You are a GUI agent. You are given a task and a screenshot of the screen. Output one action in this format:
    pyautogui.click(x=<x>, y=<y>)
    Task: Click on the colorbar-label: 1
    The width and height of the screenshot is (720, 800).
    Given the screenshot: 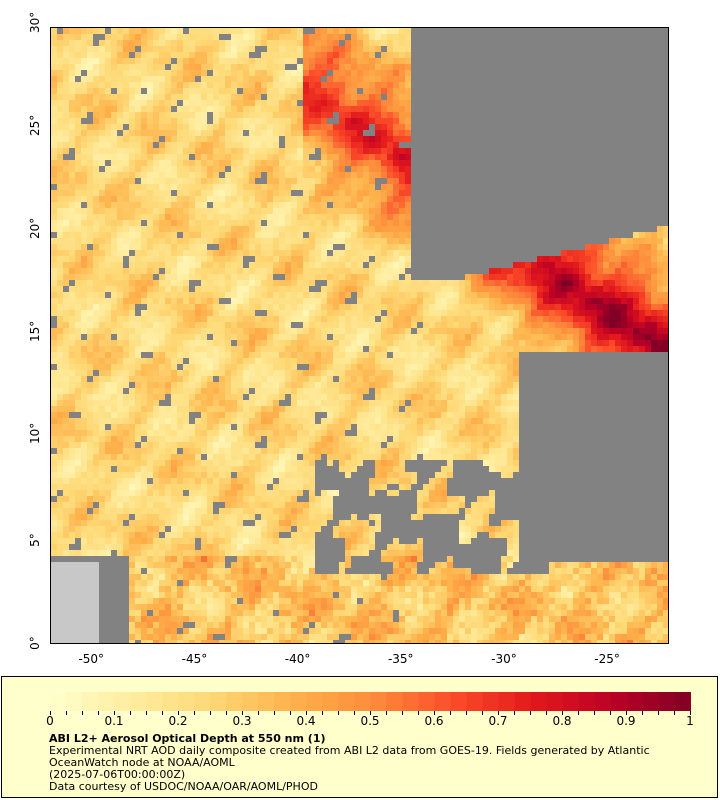 What is the action you would take?
    pyautogui.click(x=690, y=721)
    